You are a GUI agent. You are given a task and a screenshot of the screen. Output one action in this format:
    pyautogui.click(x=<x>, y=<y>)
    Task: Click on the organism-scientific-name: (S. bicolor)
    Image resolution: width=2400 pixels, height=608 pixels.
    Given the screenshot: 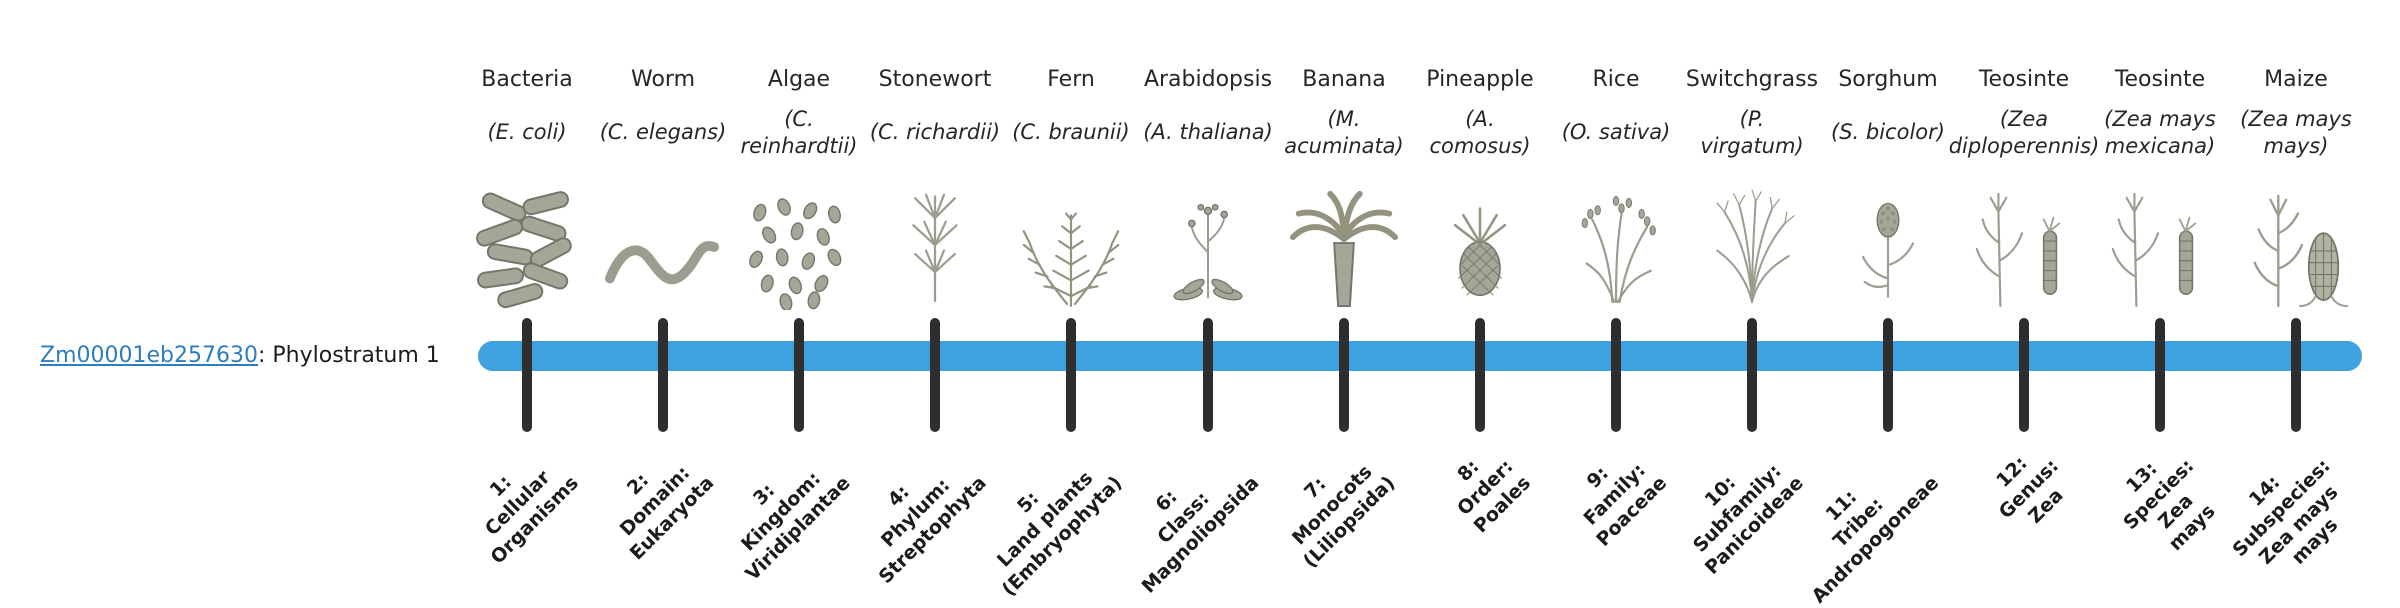 What is the action you would take?
    pyautogui.click(x=1888, y=132)
    